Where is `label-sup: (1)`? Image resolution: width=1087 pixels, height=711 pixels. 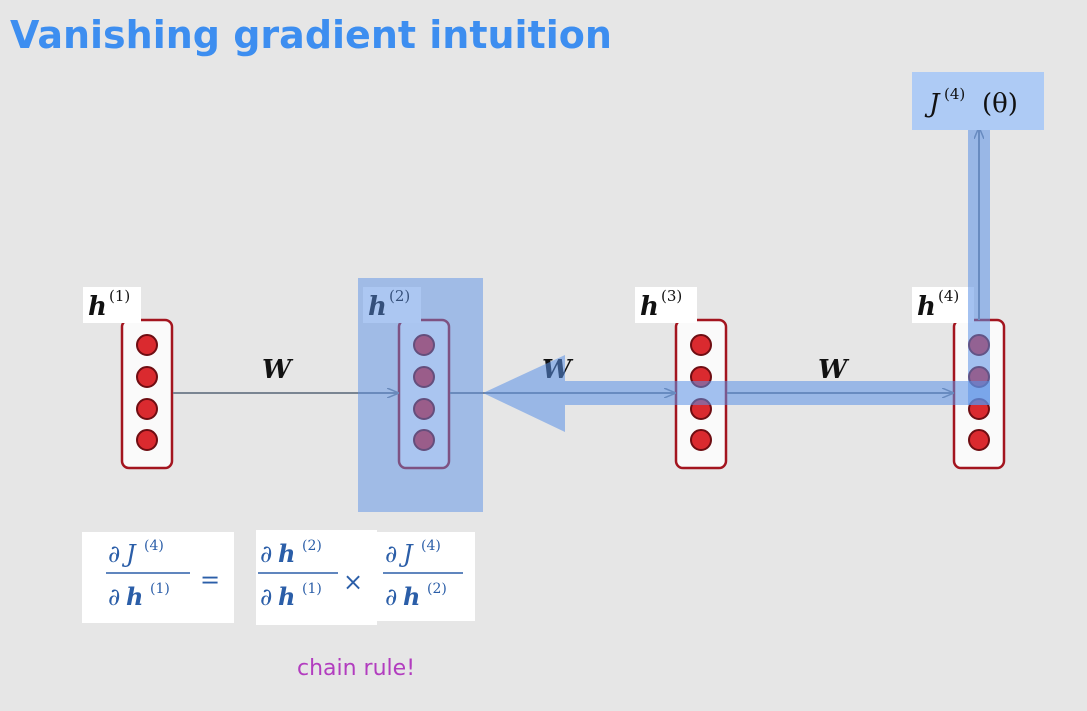
label-sup: (1) is located at coordinates (119, 296).